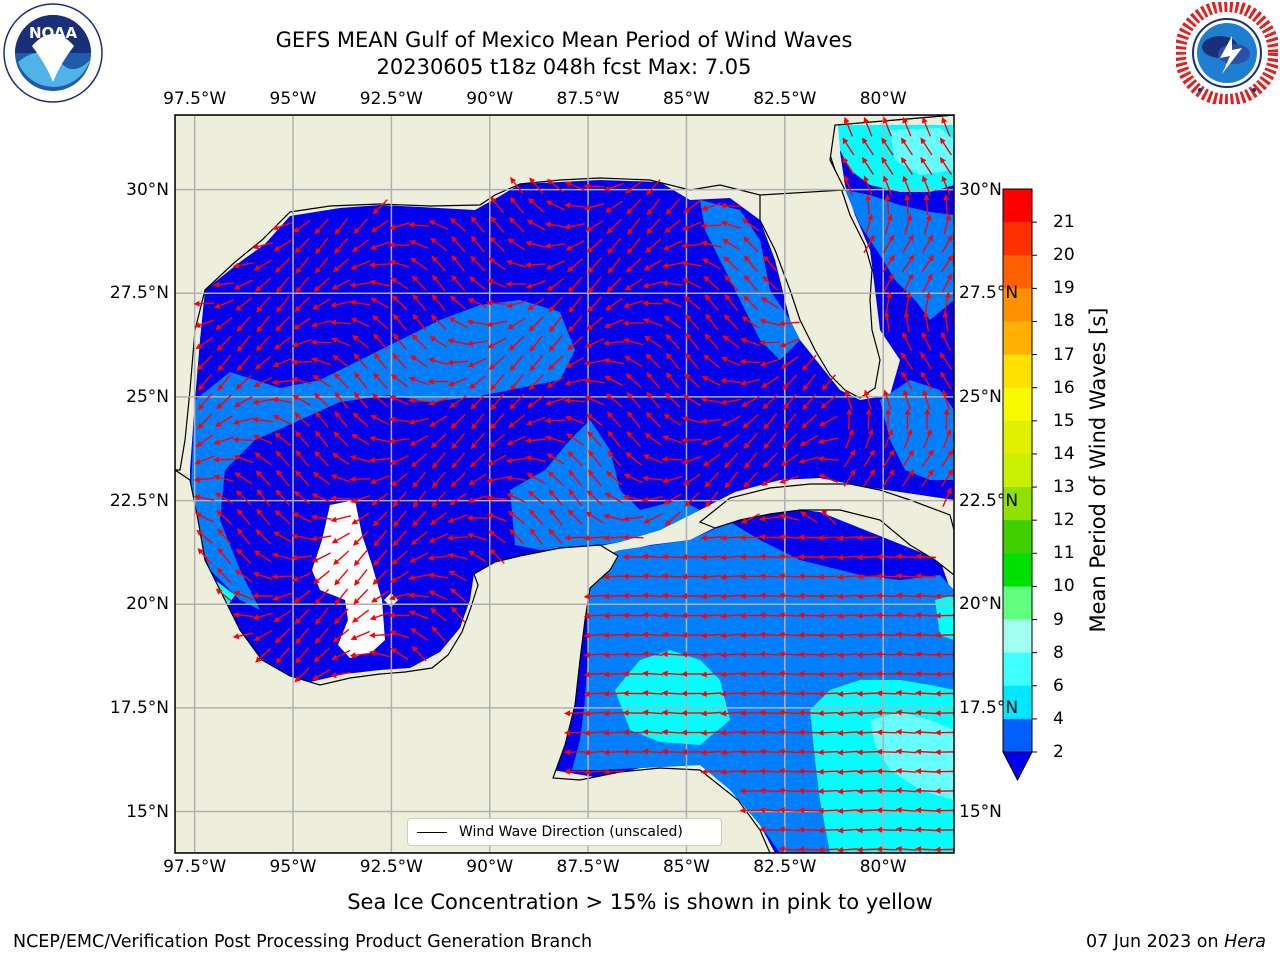 The image size is (1280, 960). What do you see at coordinates (1064, 288) in the screenshot?
I see `colorbar-tick-label: 19` at bounding box center [1064, 288].